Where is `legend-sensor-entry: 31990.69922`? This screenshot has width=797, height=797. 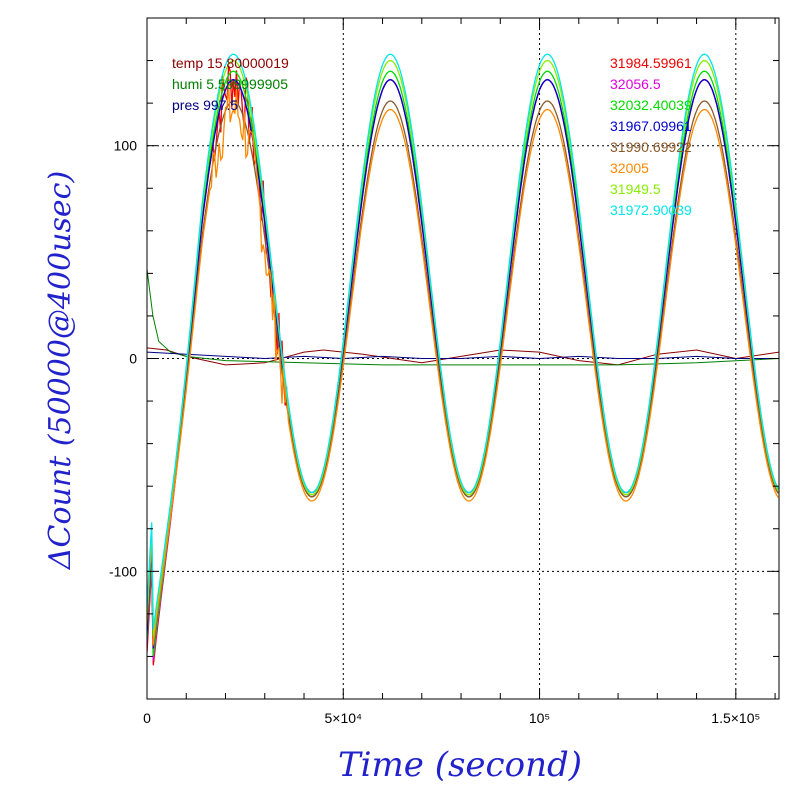
legend-sensor-entry: 31990.69922 is located at coordinates (651, 147).